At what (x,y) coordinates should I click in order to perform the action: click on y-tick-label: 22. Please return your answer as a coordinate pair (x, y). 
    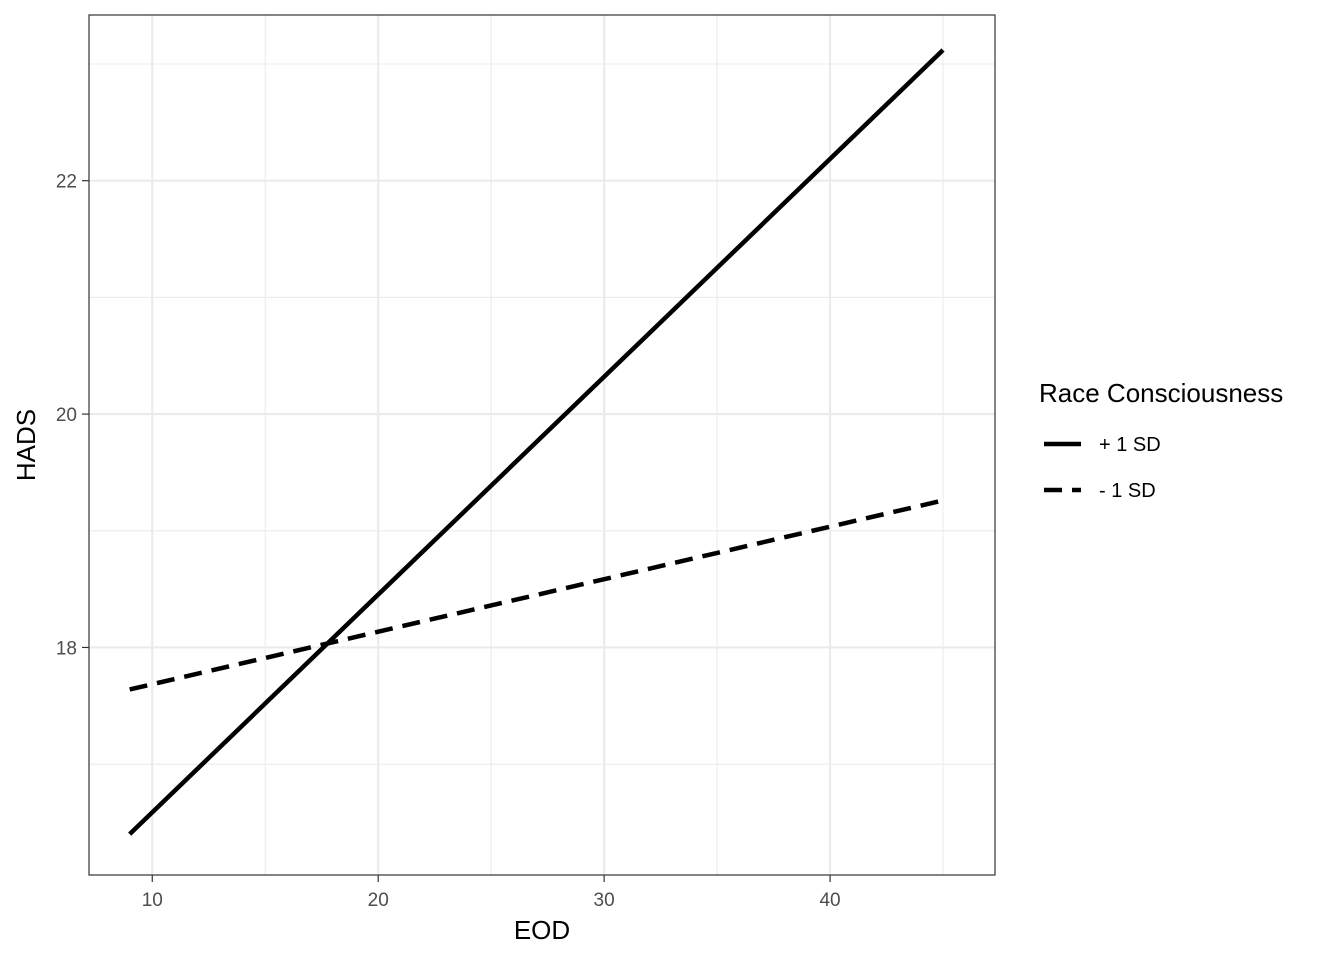
    Looking at the image, I should click on (66, 182).